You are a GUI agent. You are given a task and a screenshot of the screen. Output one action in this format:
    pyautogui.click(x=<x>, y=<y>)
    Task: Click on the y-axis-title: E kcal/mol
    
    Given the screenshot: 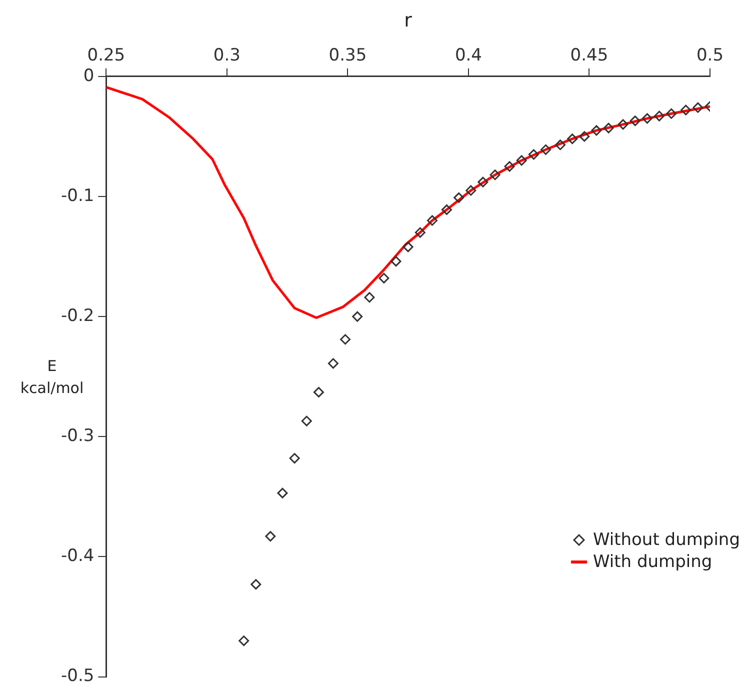 What is the action you would take?
    pyautogui.click(x=52, y=377)
    